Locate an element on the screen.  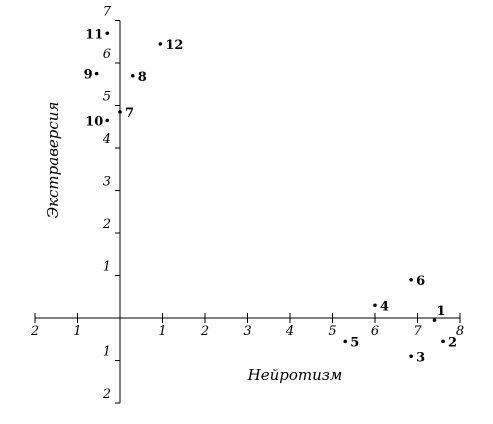
data-point-label: 6 is located at coordinates (420, 281).